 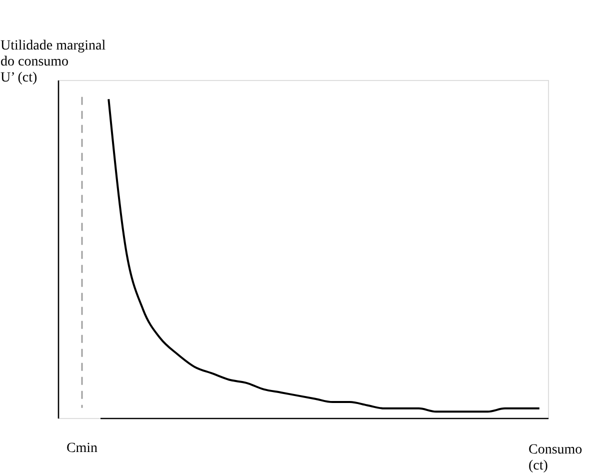 What do you see at coordinates (555, 458) in the screenshot?
I see `x-axis-title: Consumo (ct)` at bounding box center [555, 458].